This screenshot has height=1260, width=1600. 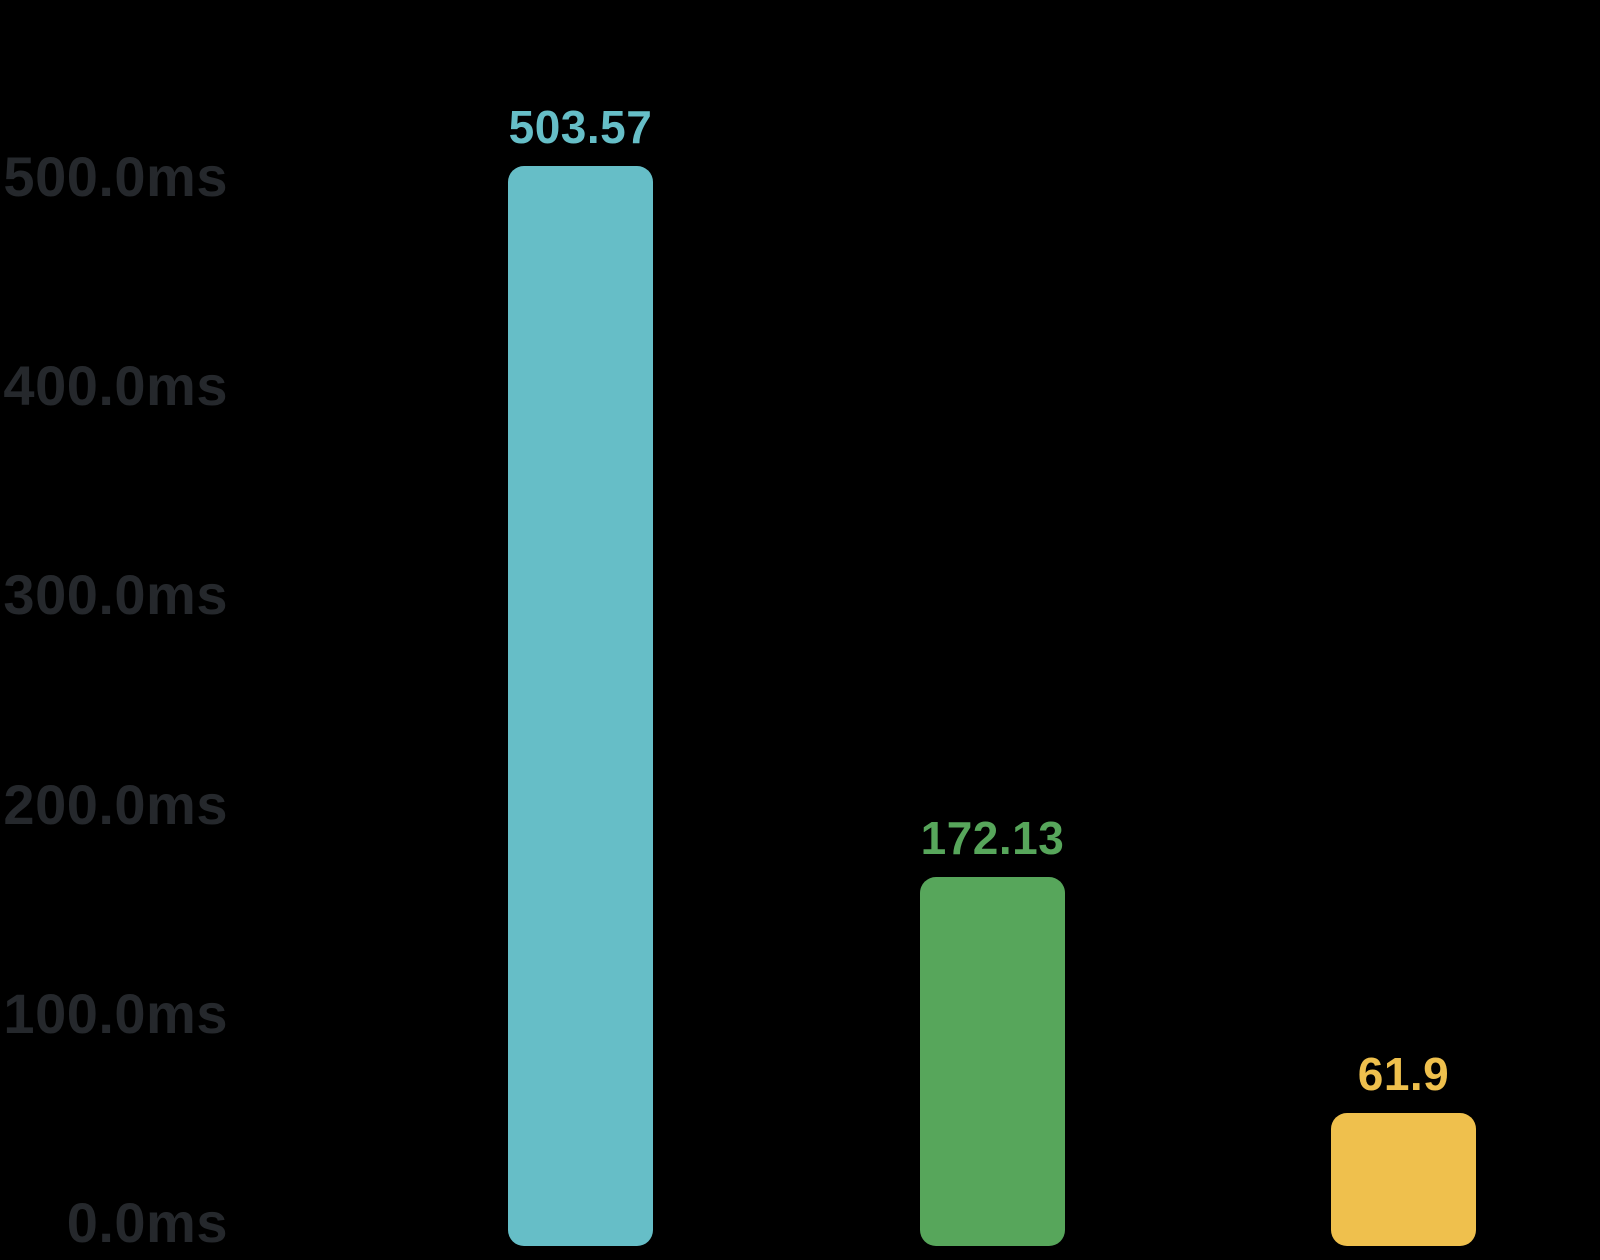 I want to click on bar-group: 503.57, so click(x=580, y=675).